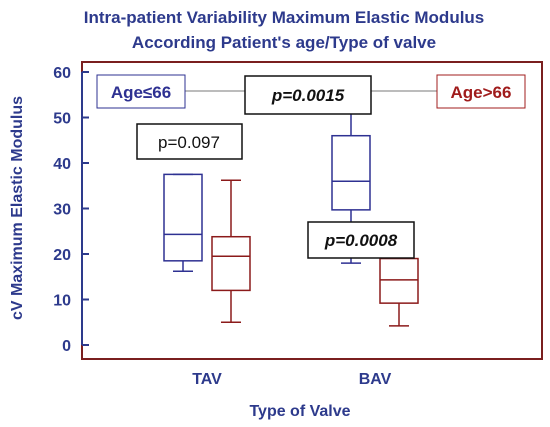 Image resolution: width=550 pixels, height=427 pixels. I want to click on y-axis-label: cV Maximum Elastic Modulus, so click(17, 208).